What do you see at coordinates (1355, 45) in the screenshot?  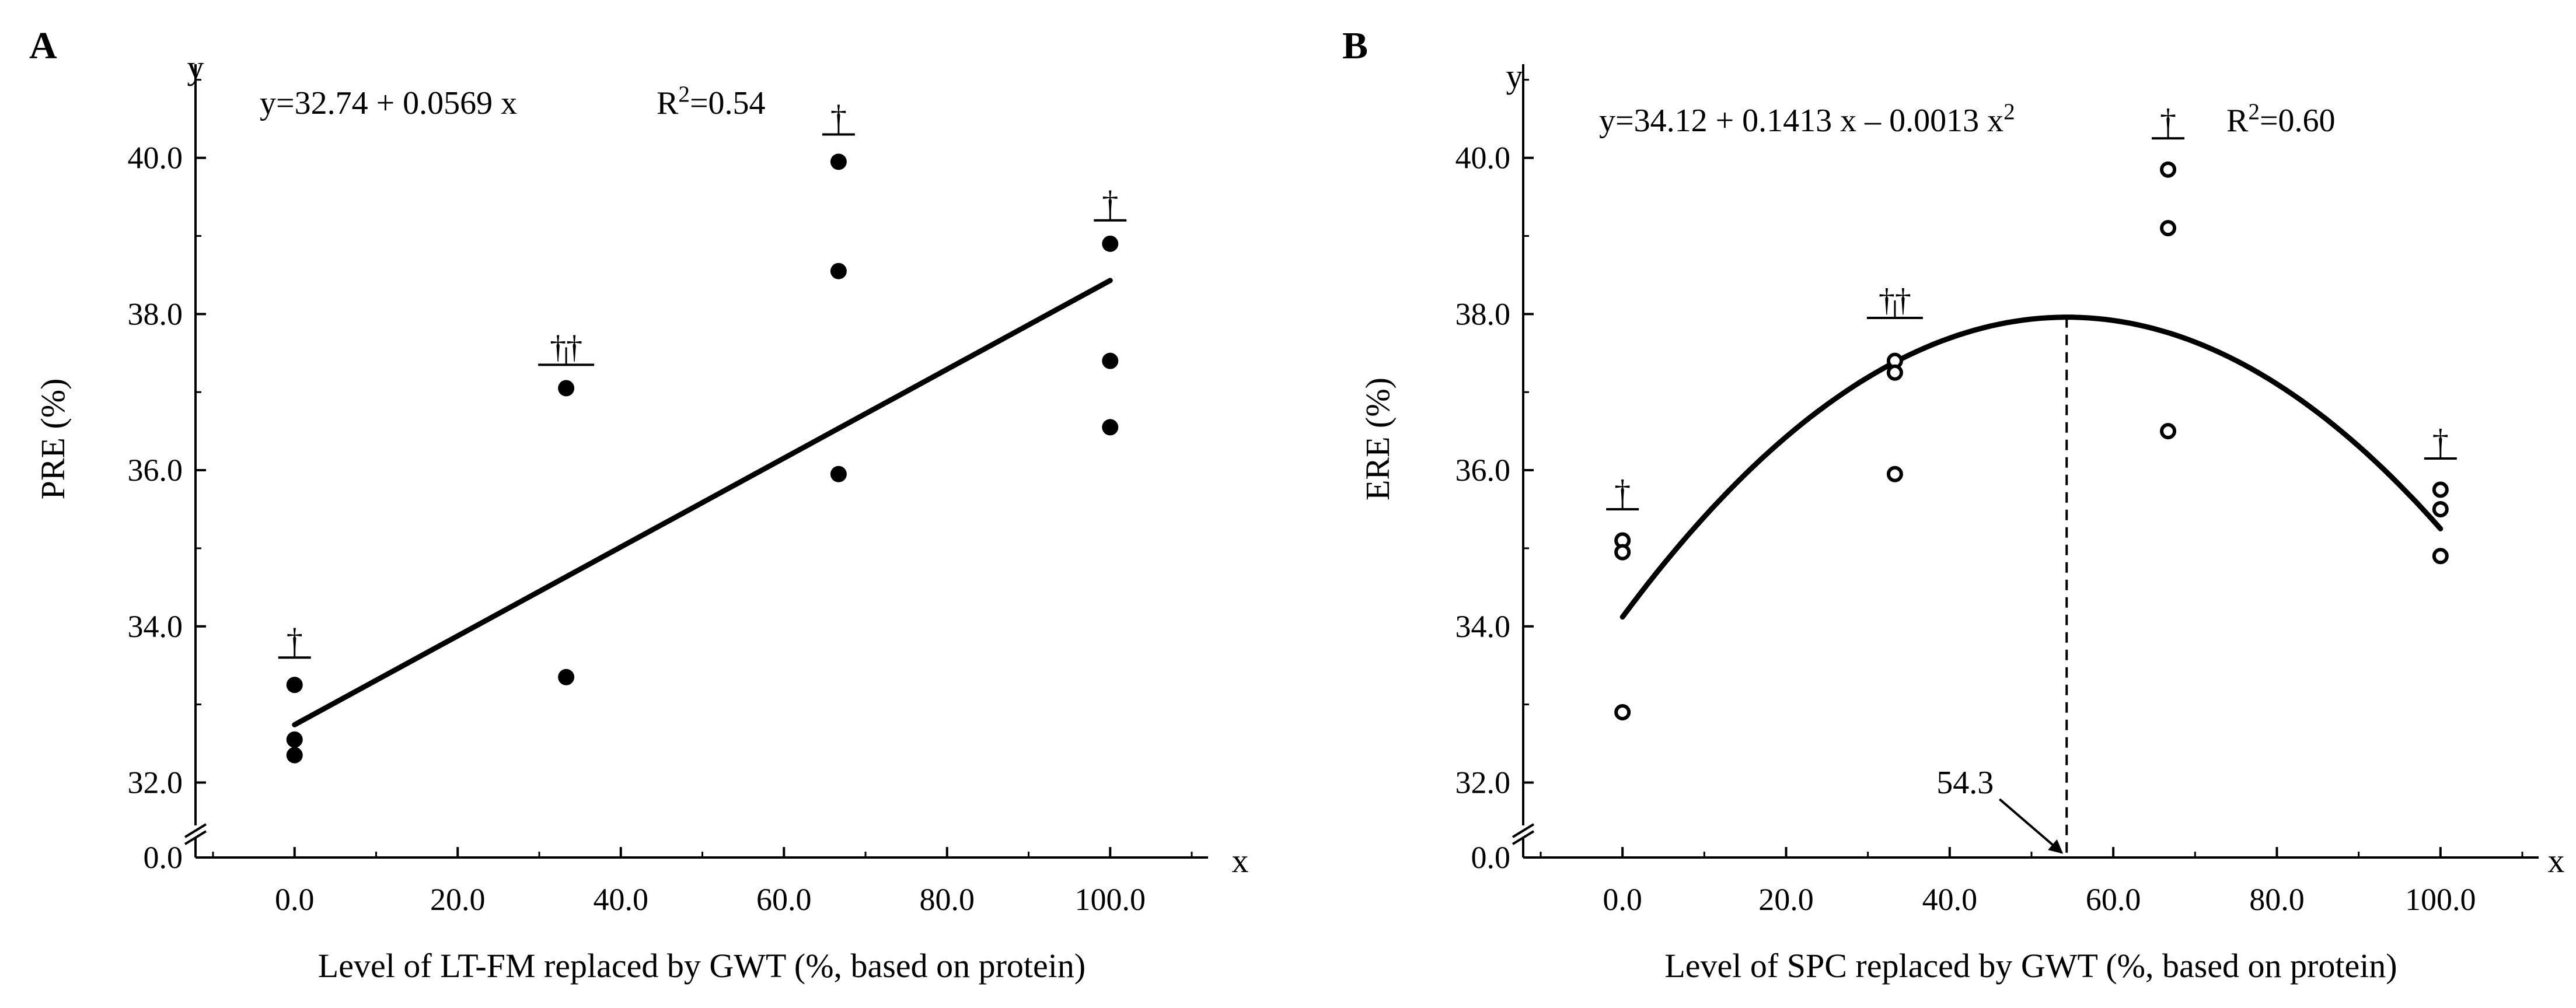 I see `panel-letter: B` at bounding box center [1355, 45].